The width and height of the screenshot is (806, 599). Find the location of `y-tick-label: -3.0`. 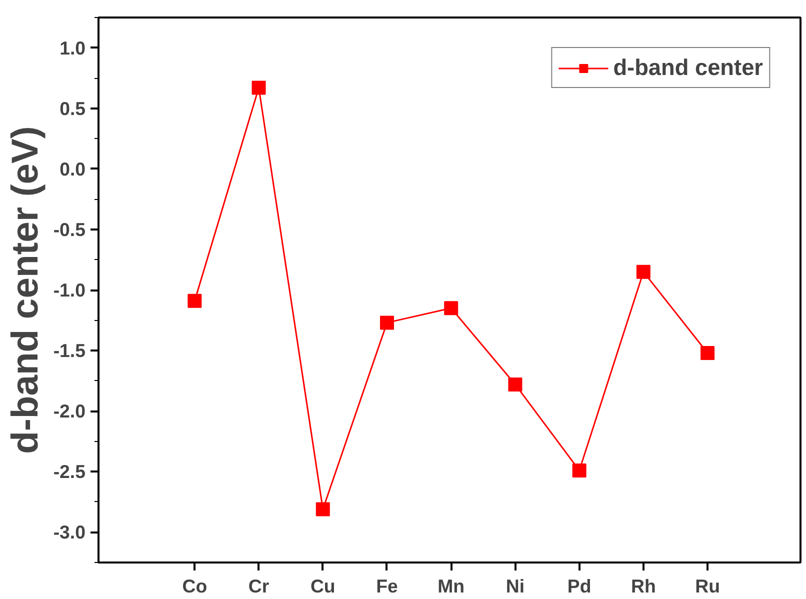

y-tick-label: -3.0 is located at coordinates (69, 532).